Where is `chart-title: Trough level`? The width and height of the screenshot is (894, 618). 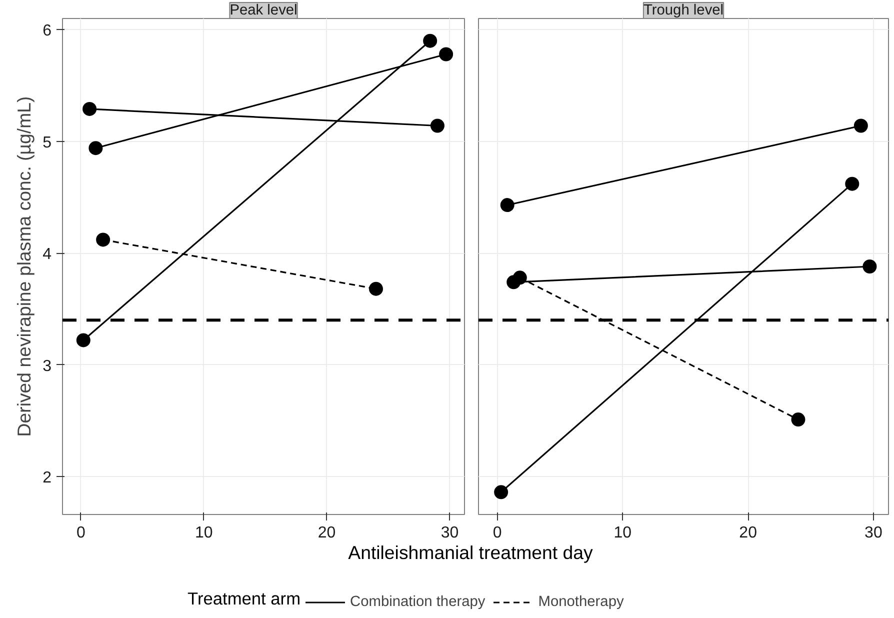
chart-title: Trough level is located at coordinates (683, 10).